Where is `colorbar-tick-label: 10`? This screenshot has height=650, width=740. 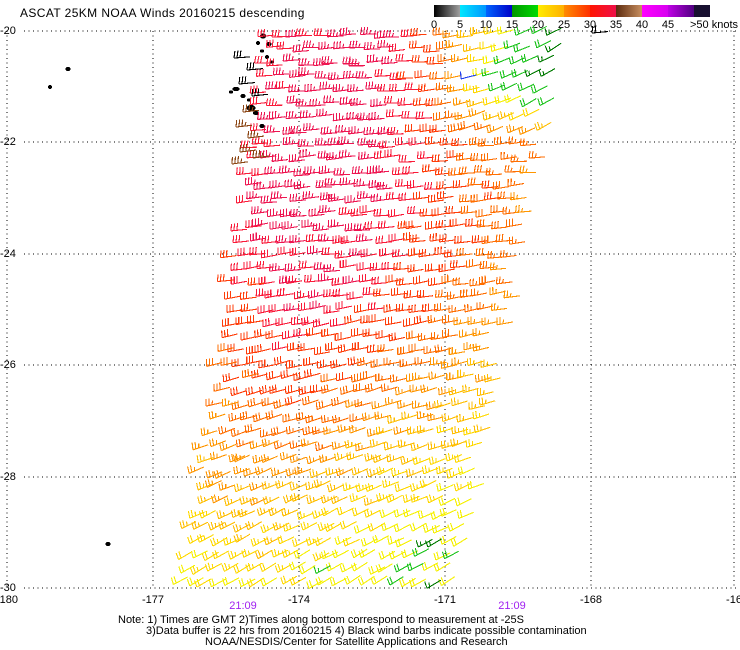
colorbar-tick-label: 10 is located at coordinates (486, 25).